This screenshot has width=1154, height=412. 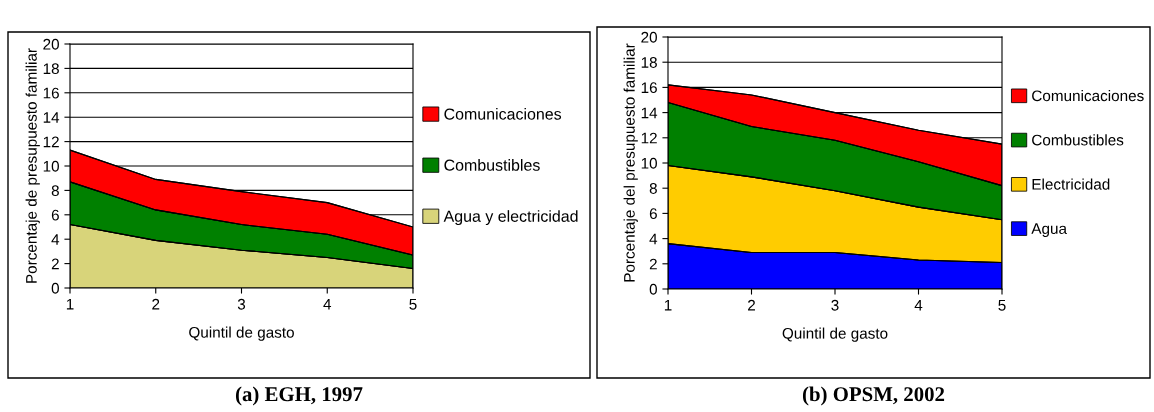 I want to click on y-axis-title: Porcentaje de presupuesto familiar, so click(x=32, y=165).